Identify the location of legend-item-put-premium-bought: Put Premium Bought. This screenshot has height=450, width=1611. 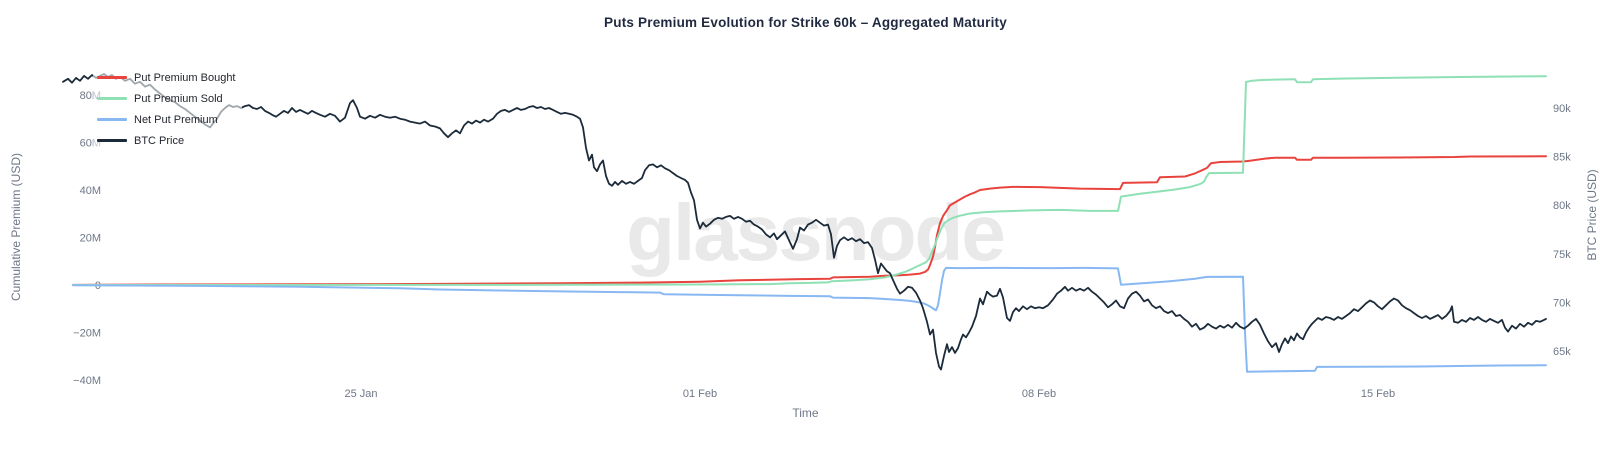
(166, 77).